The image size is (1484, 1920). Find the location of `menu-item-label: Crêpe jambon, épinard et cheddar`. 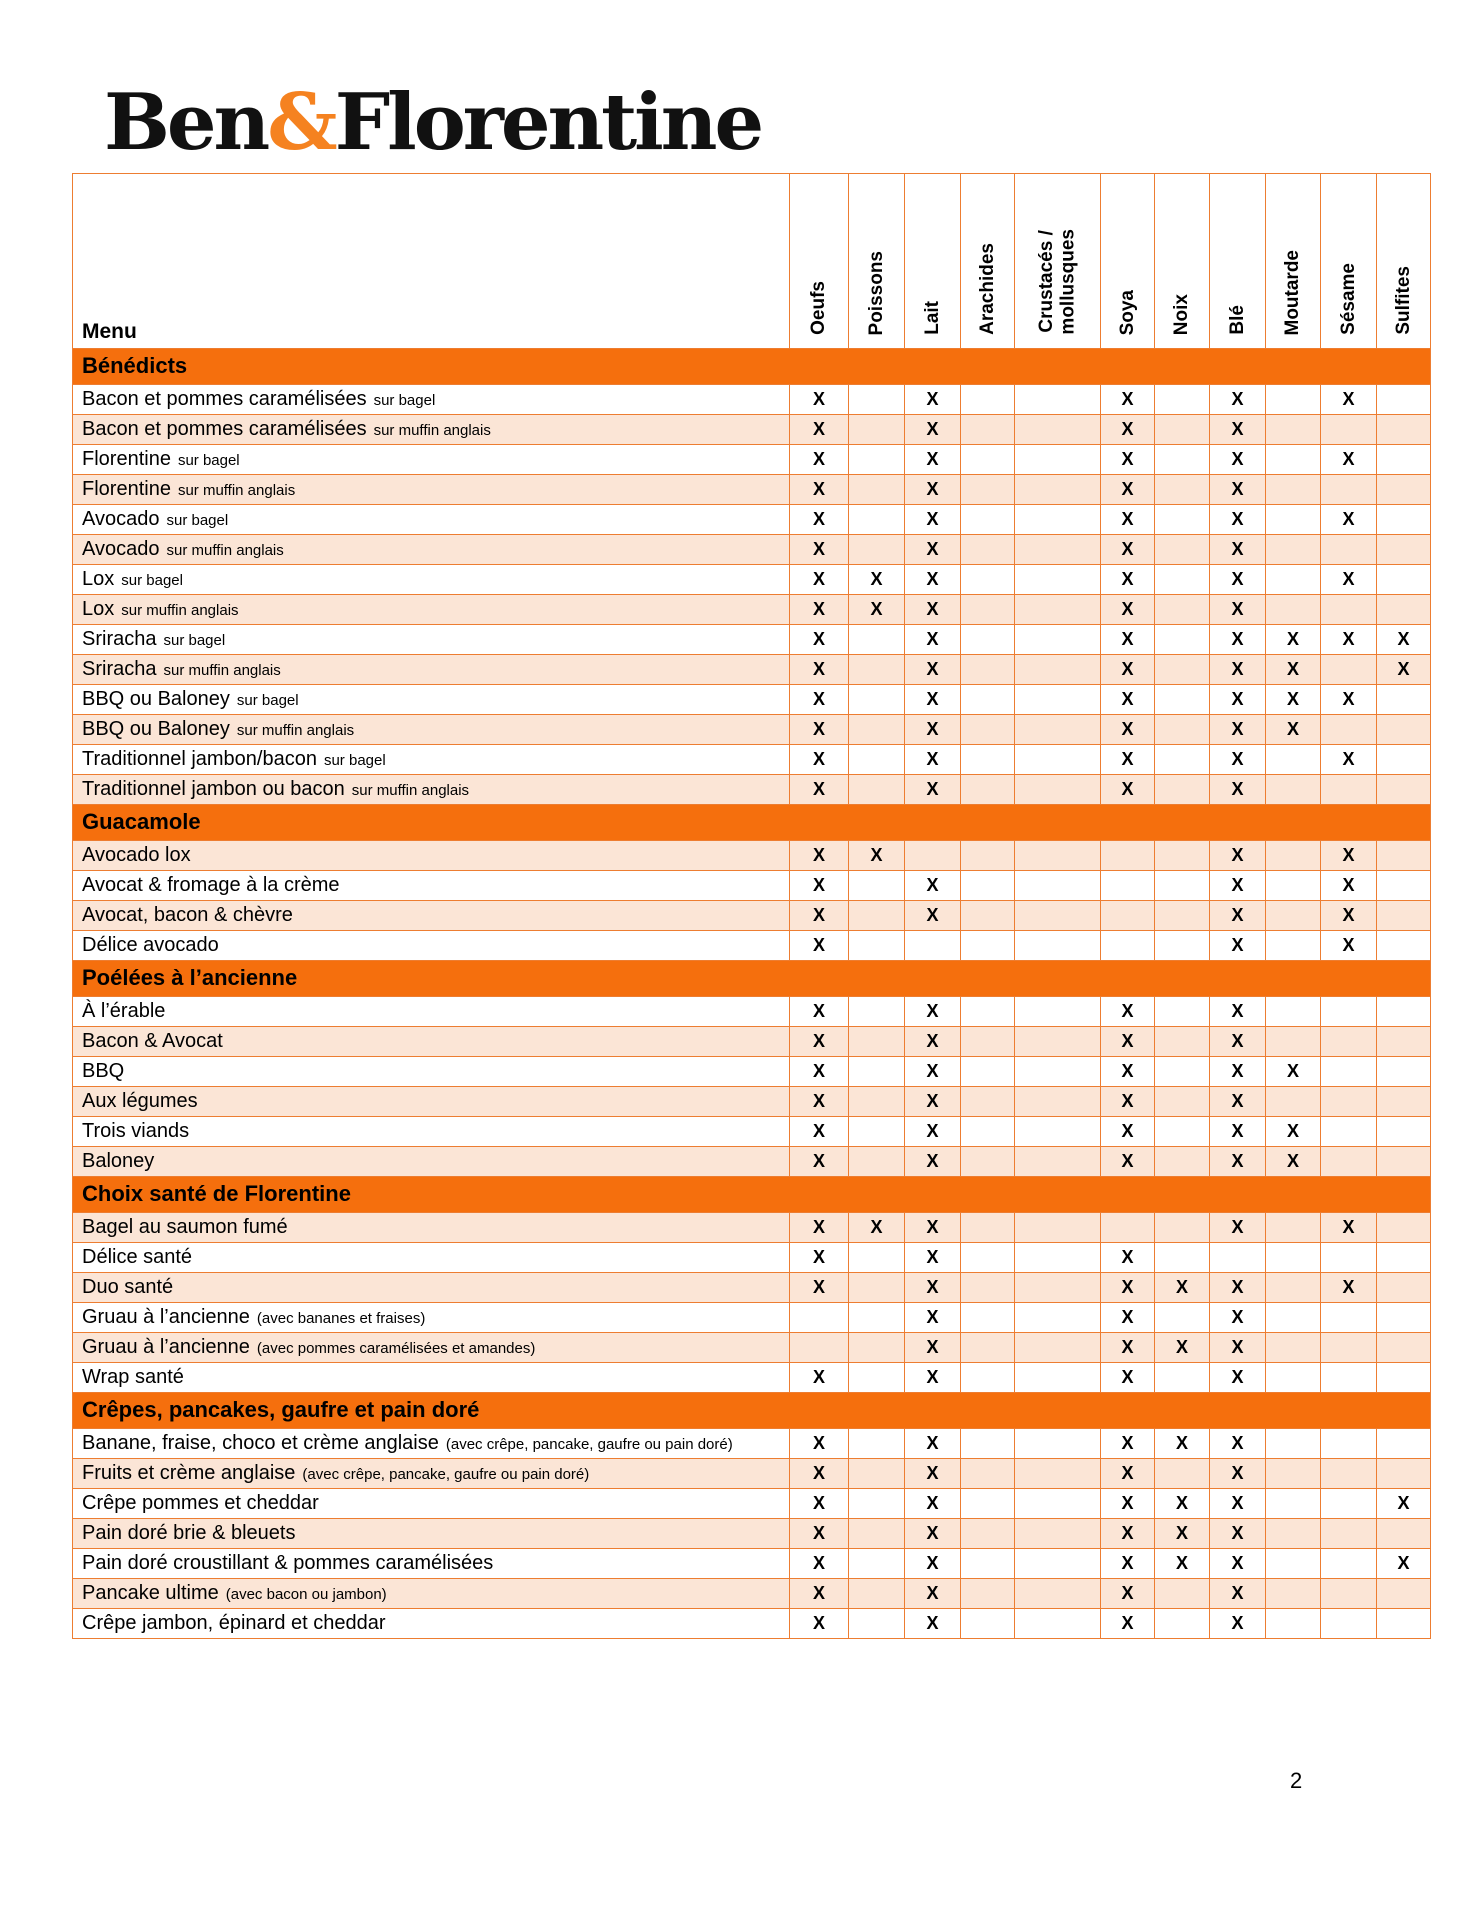

menu-item-label: Crêpe jambon, épinard et cheddar is located at coordinates (234, 1623).